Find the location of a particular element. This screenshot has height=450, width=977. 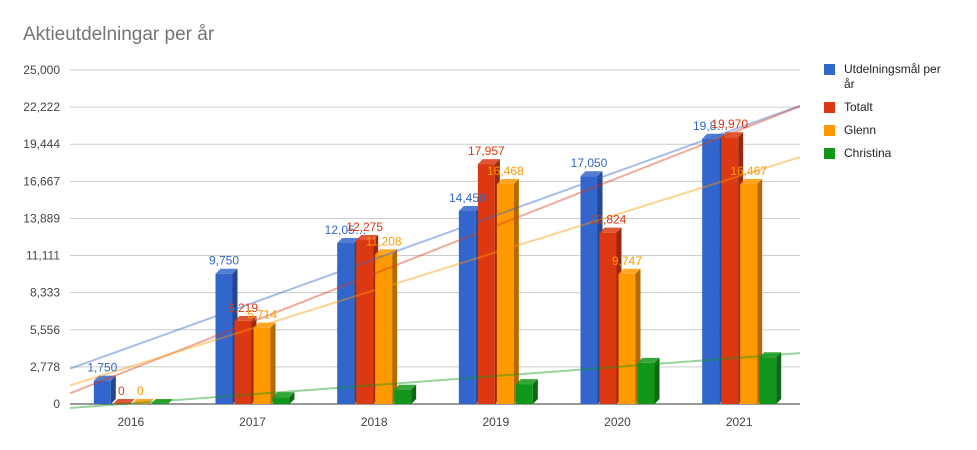

y-tick-label: 11,111 is located at coordinates (43, 256).